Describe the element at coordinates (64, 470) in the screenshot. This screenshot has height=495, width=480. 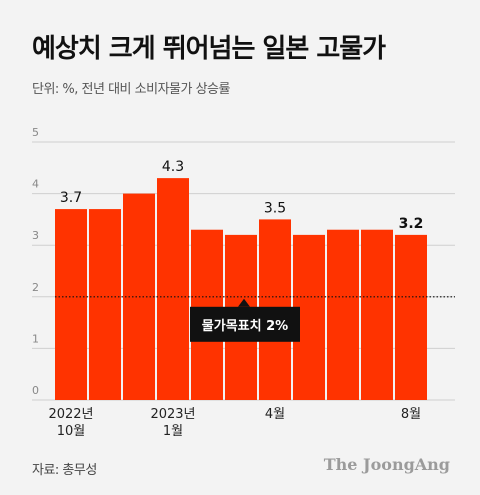
I see `source-note: 자료: 총무성` at that location.